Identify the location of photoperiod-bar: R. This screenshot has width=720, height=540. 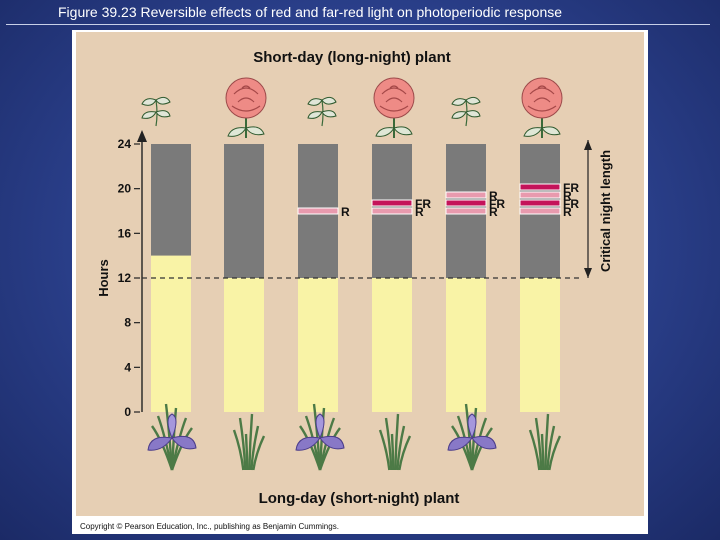
(323, 278).